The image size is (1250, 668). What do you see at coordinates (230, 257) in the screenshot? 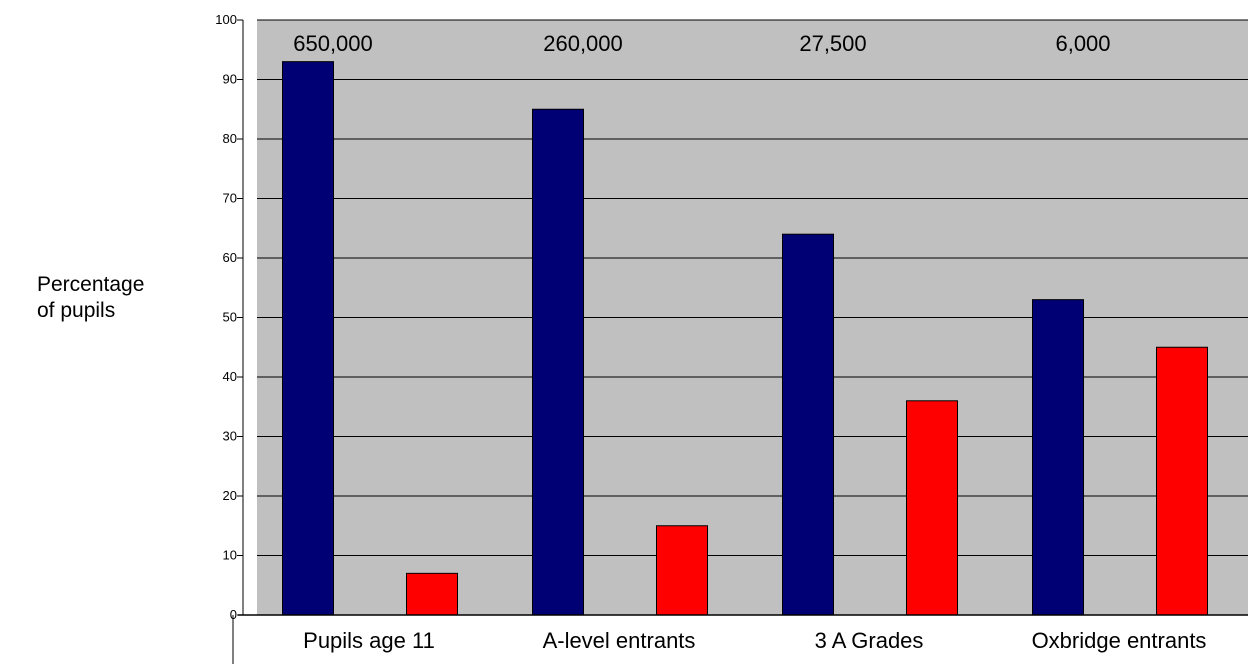
I see `y-tick-label-60: 60` at bounding box center [230, 257].